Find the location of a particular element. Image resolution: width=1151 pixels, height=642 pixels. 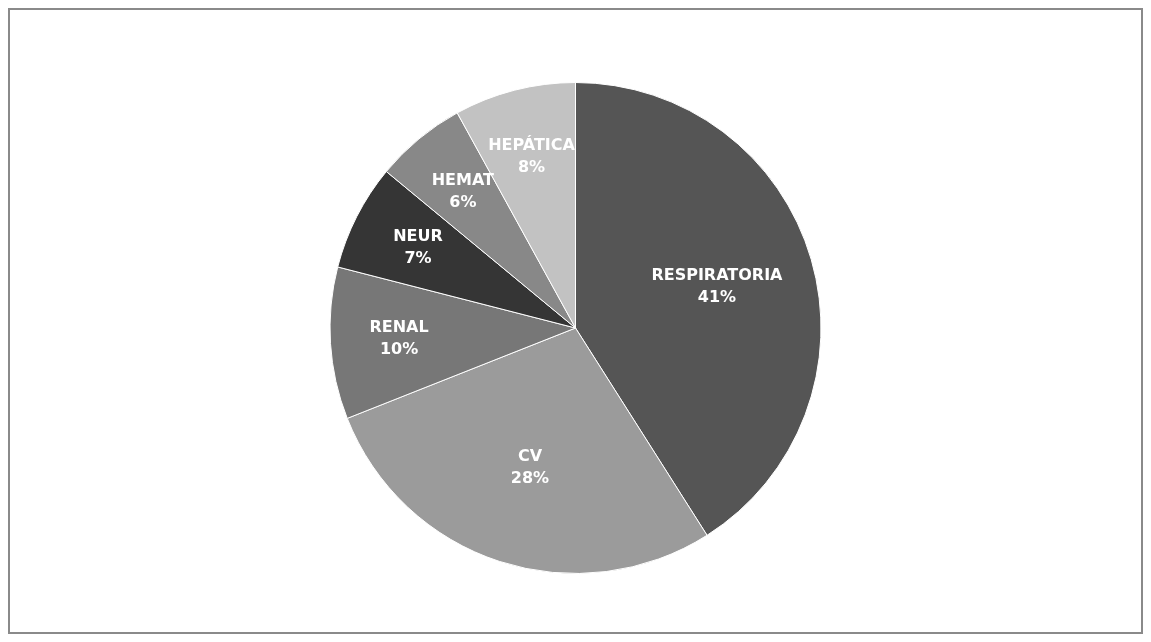

slice-label: RESPIRATORIA is located at coordinates (717, 275).